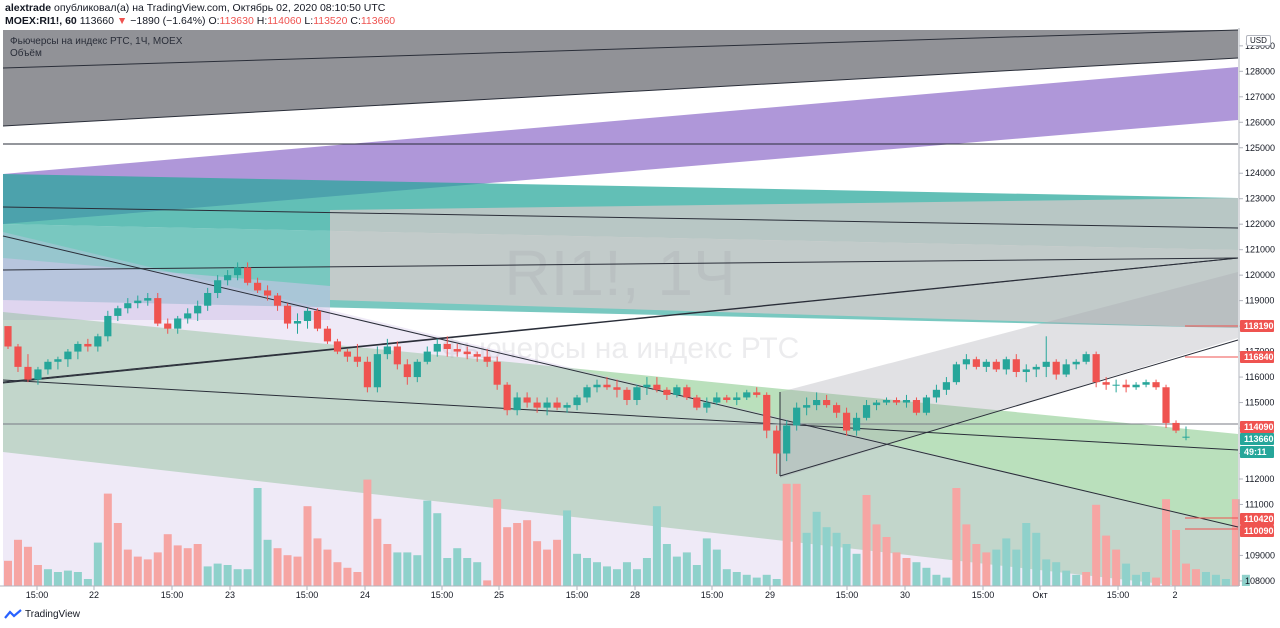 This screenshot has width=1280, height=628. What do you see at coordinates (41, 21) in the screenshot?
I see `symbol-label: MOEX:RI1!, 60` at bounding box center [41, 21].